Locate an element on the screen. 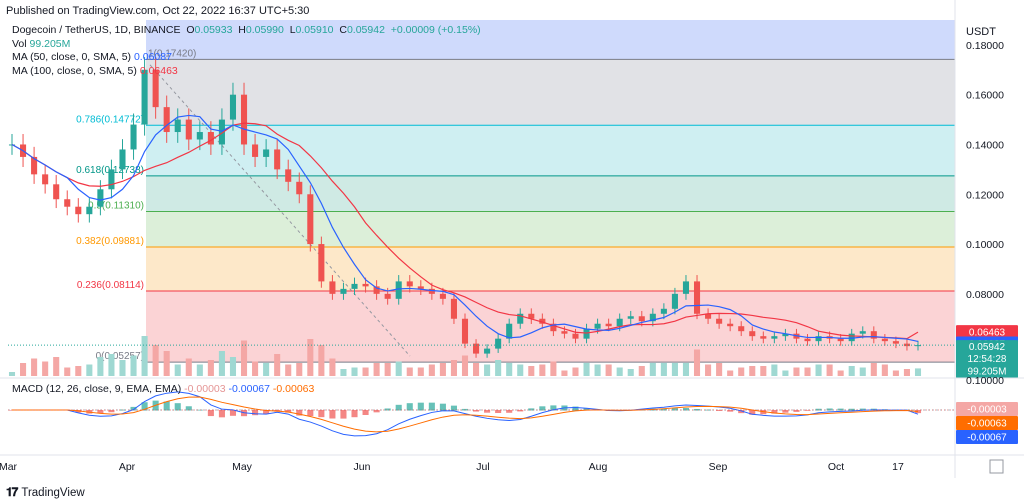 This screenshot has width=1024, height=504. tag-price-bg is located at coordinates (987, 353).